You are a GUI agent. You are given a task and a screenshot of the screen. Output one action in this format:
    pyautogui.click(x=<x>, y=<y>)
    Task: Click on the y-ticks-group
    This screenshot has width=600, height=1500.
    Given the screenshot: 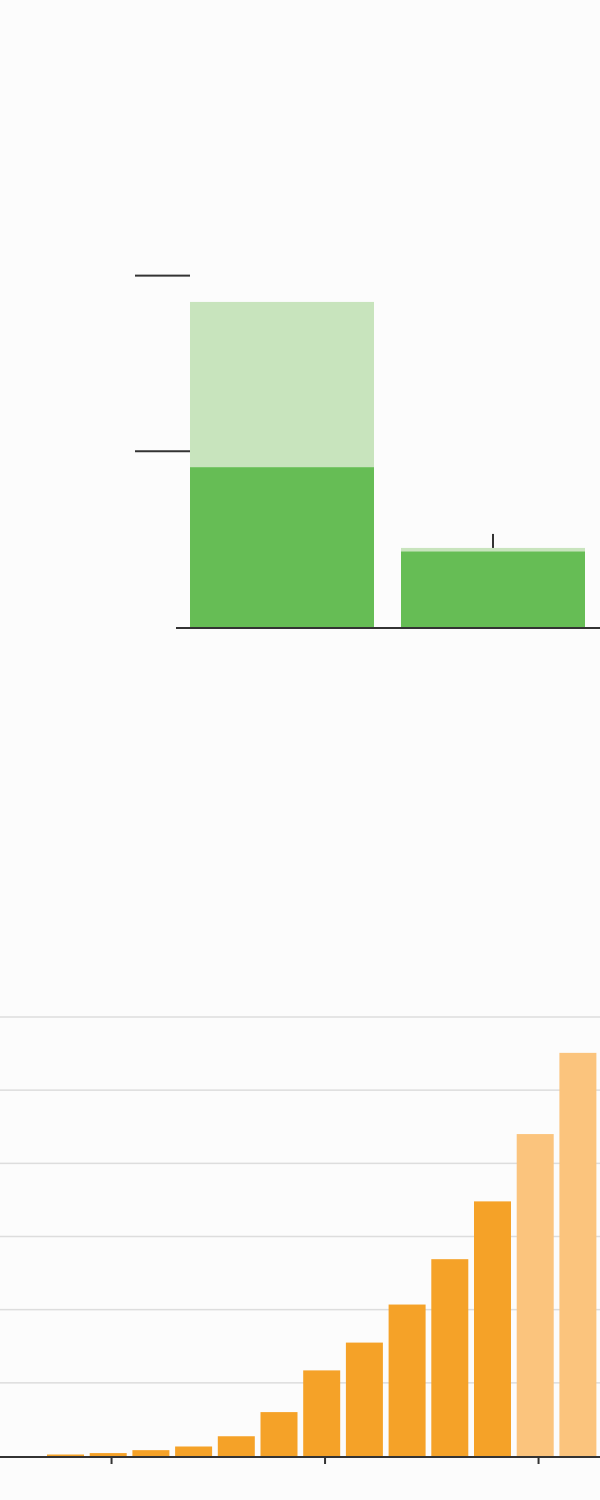 What is the action you would take?
    pyautogui.click(x=314, y=411)
    